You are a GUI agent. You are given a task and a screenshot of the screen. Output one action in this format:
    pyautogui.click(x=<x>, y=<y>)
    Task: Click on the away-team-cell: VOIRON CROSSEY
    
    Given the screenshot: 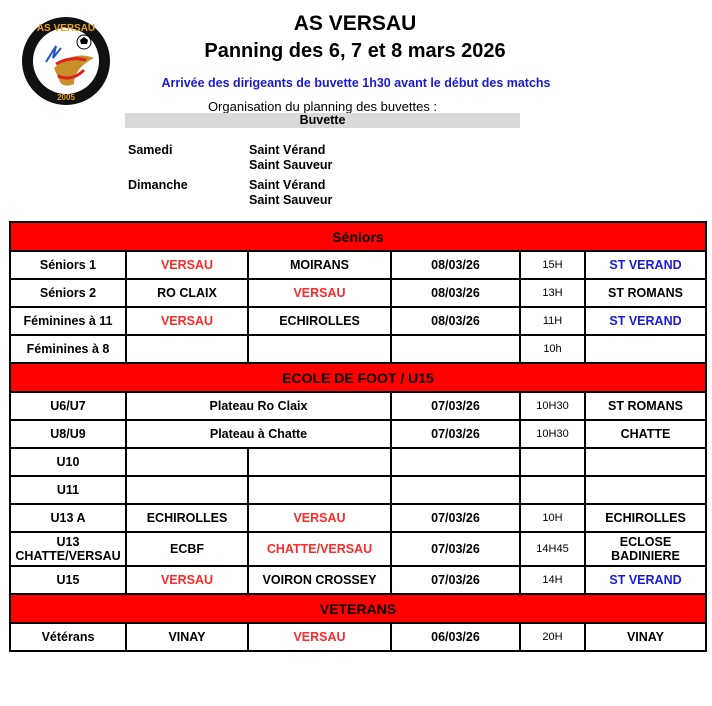 What is the action you would take?
    pyautogui.click(x=319, y=580)
    